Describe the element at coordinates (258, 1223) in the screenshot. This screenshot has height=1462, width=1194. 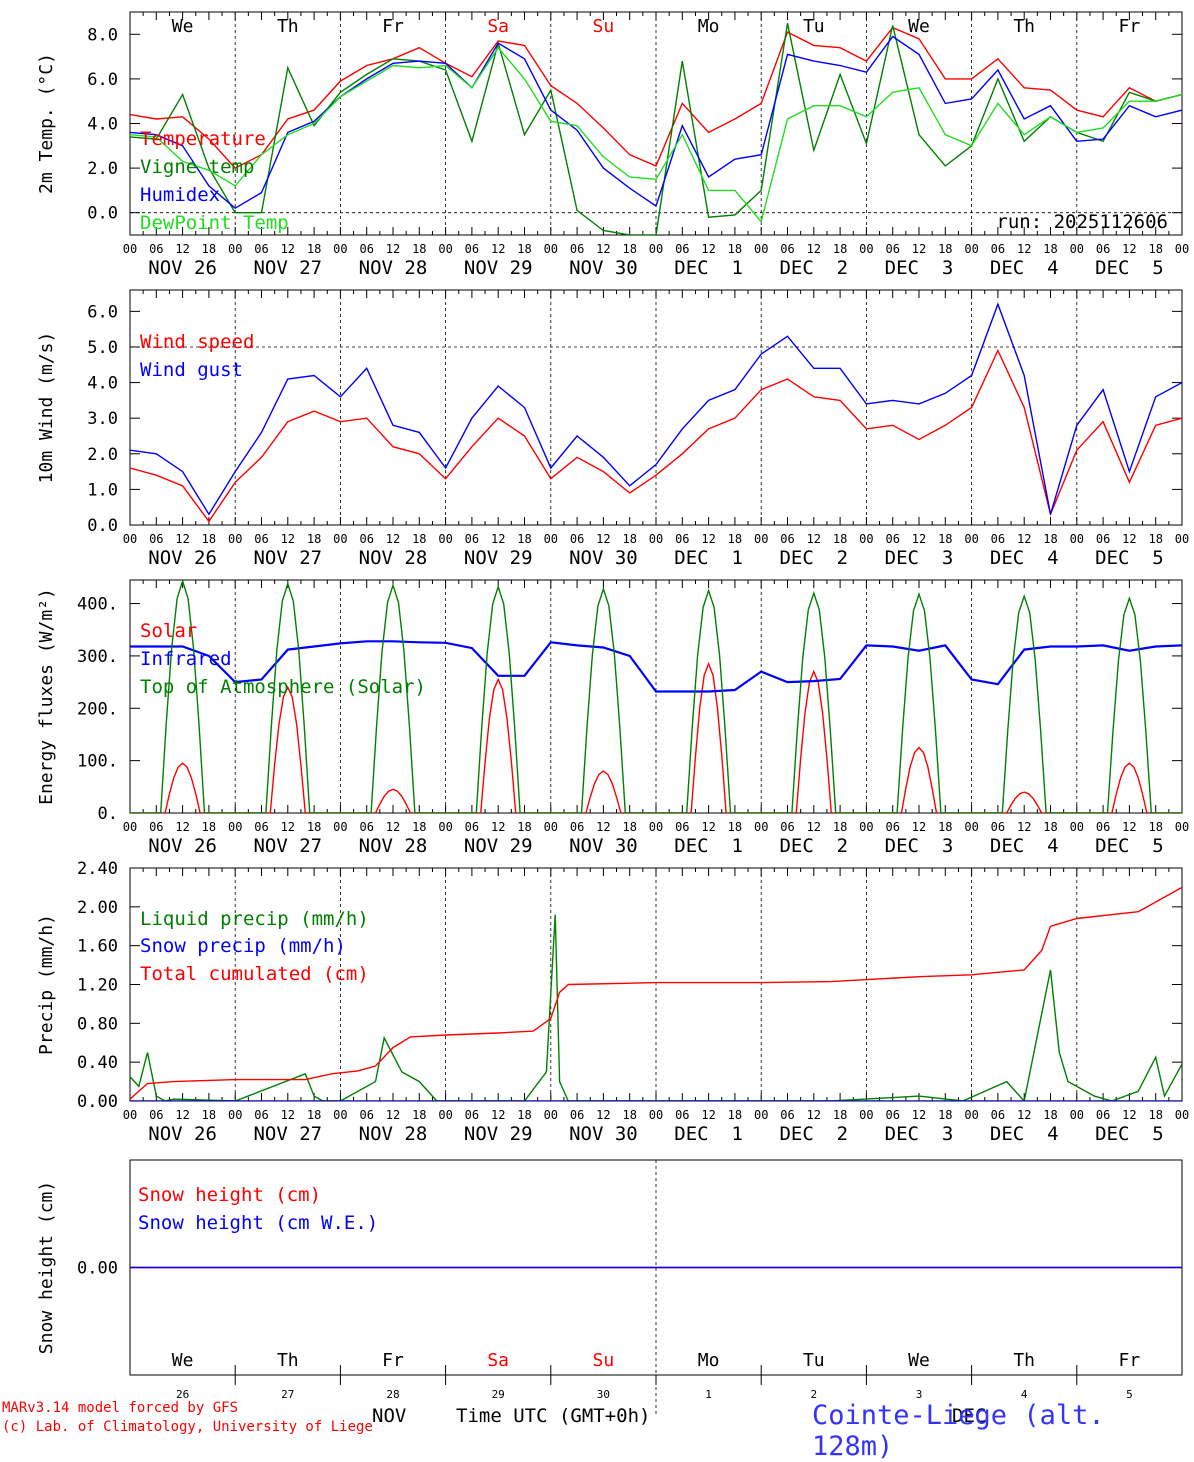
I see `legend-snow-height-cm-w-e: Snow height (cm W.E.)` at that location.